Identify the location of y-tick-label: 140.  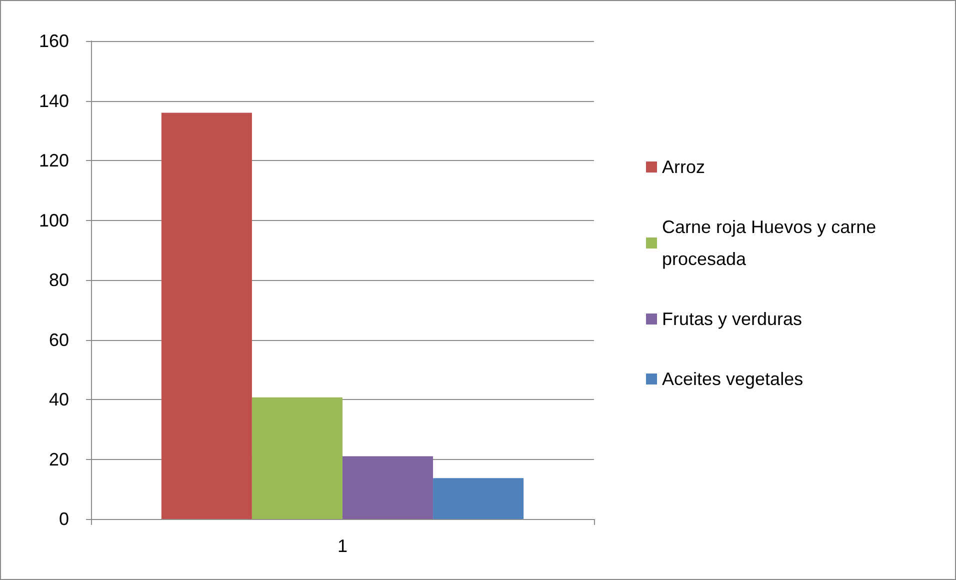
(53, 100).